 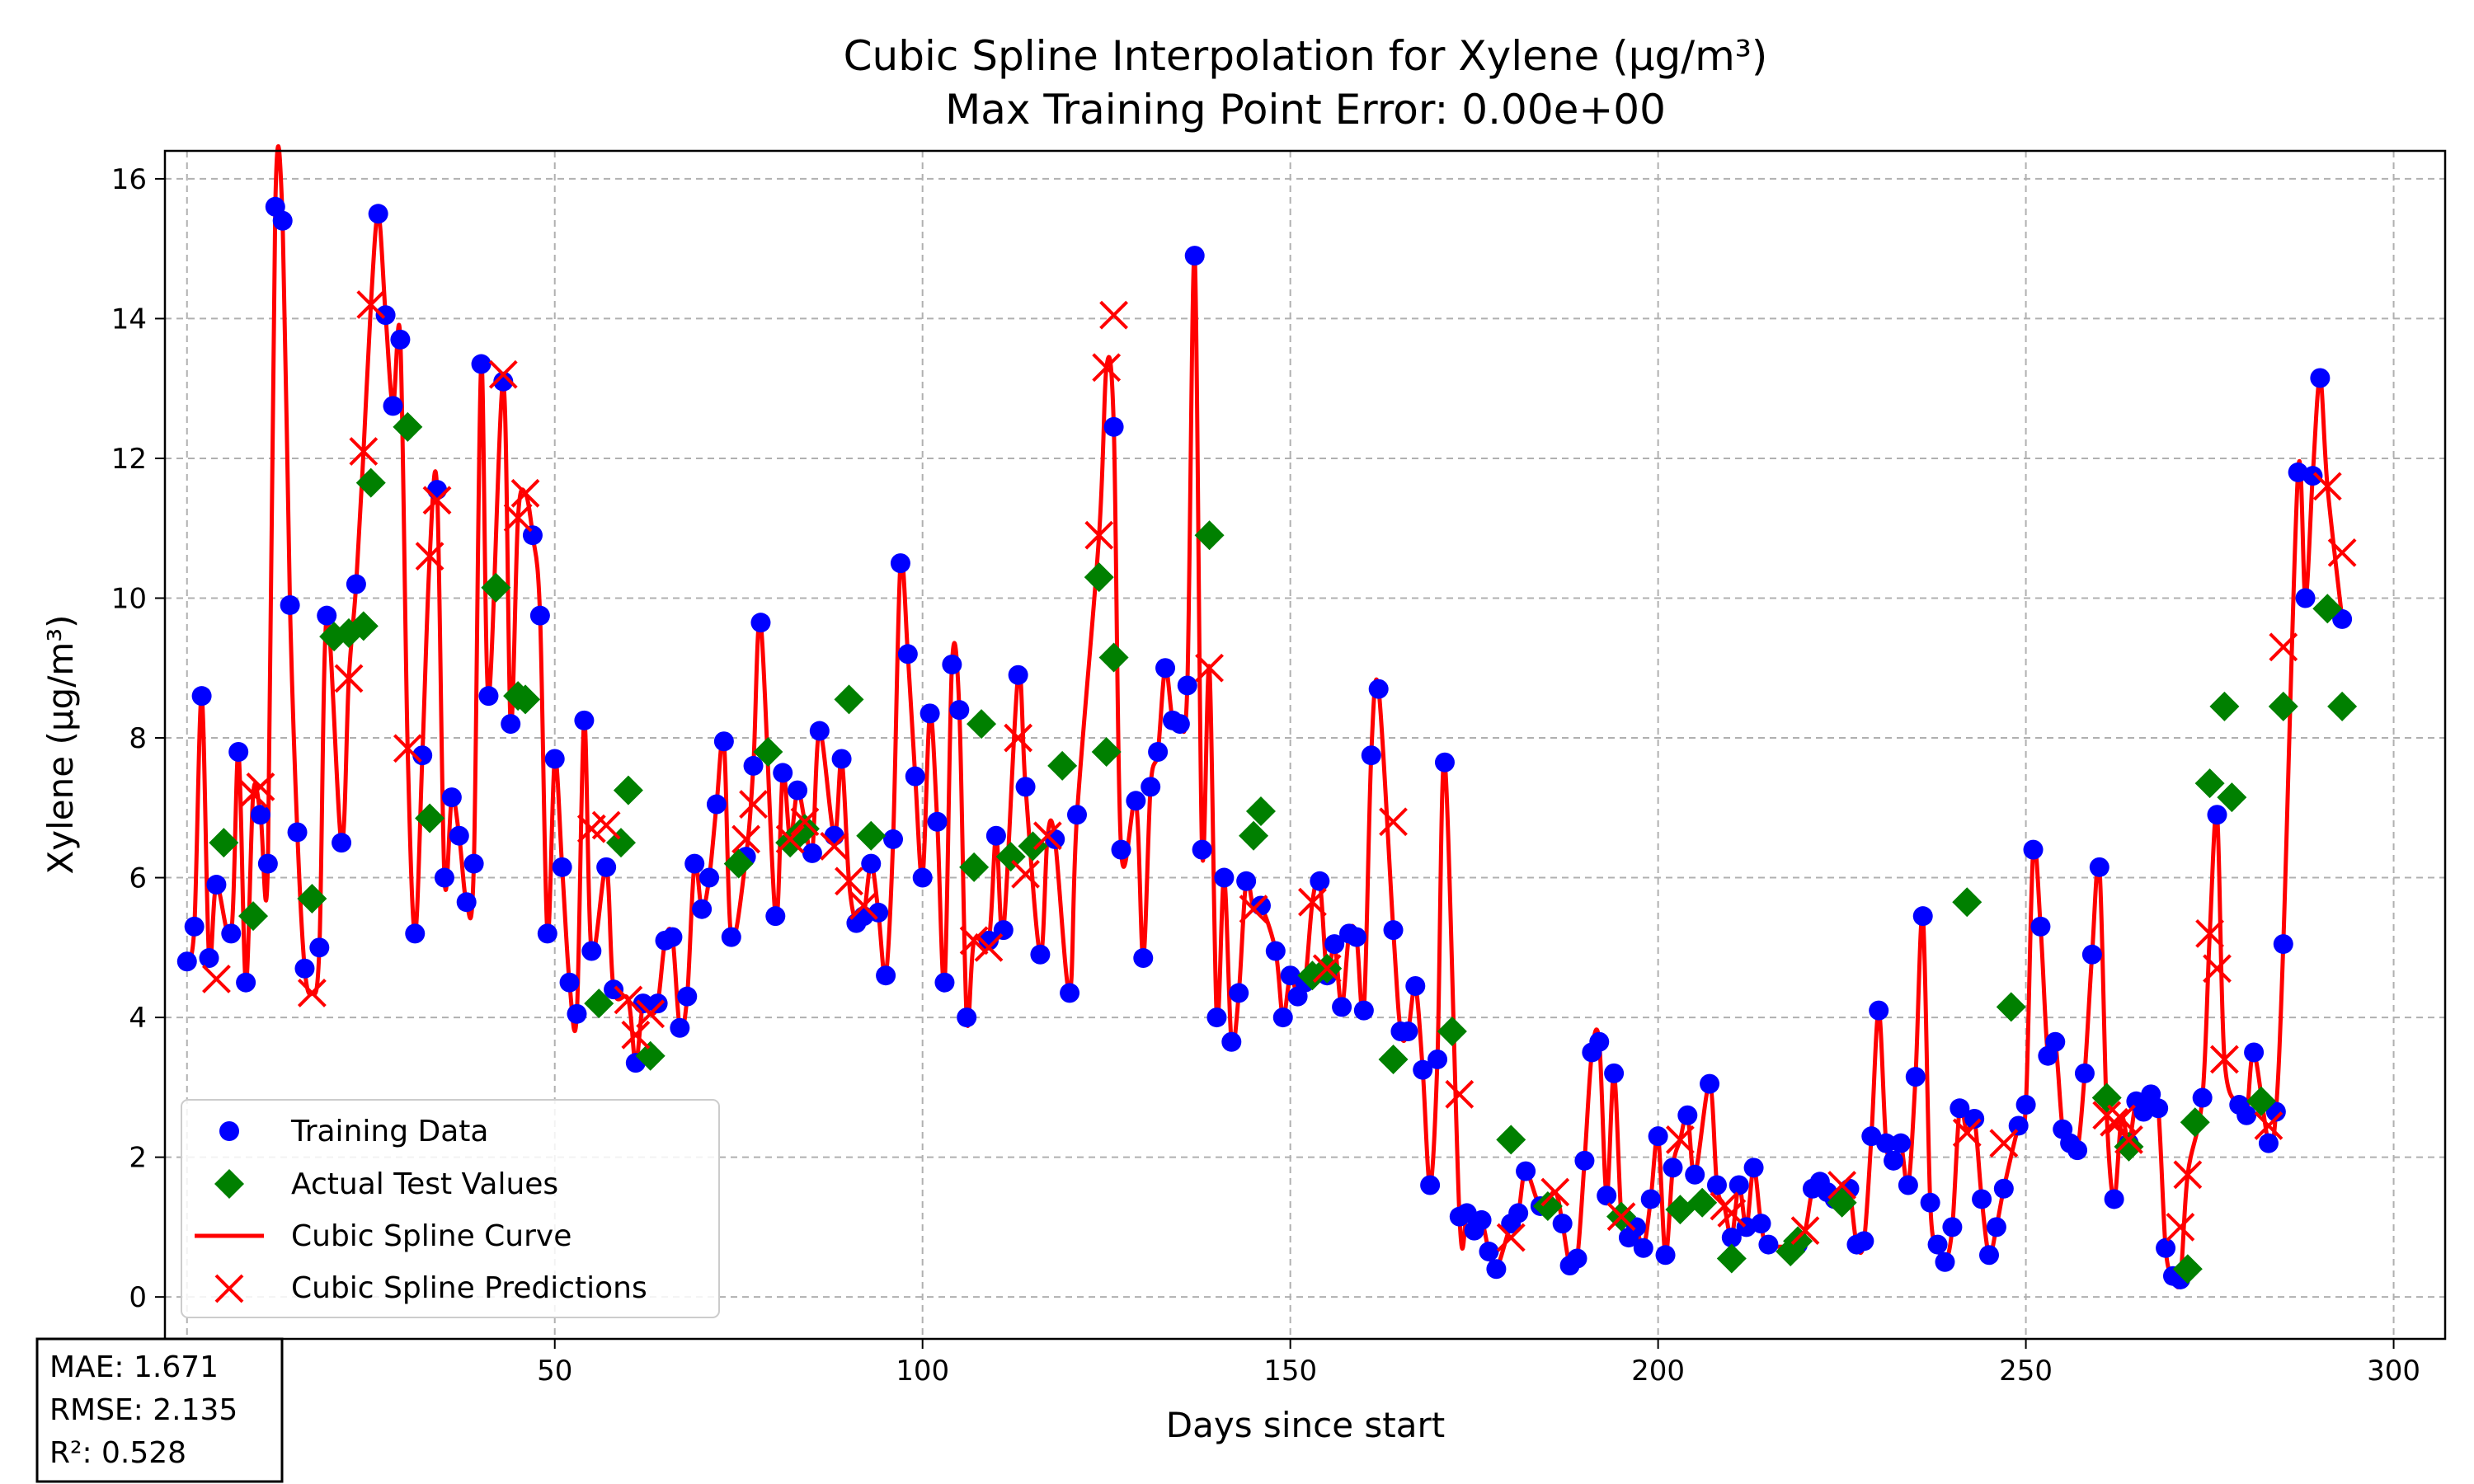 I want to click on y-tick-label: 0, so click(x=138, y=1297).